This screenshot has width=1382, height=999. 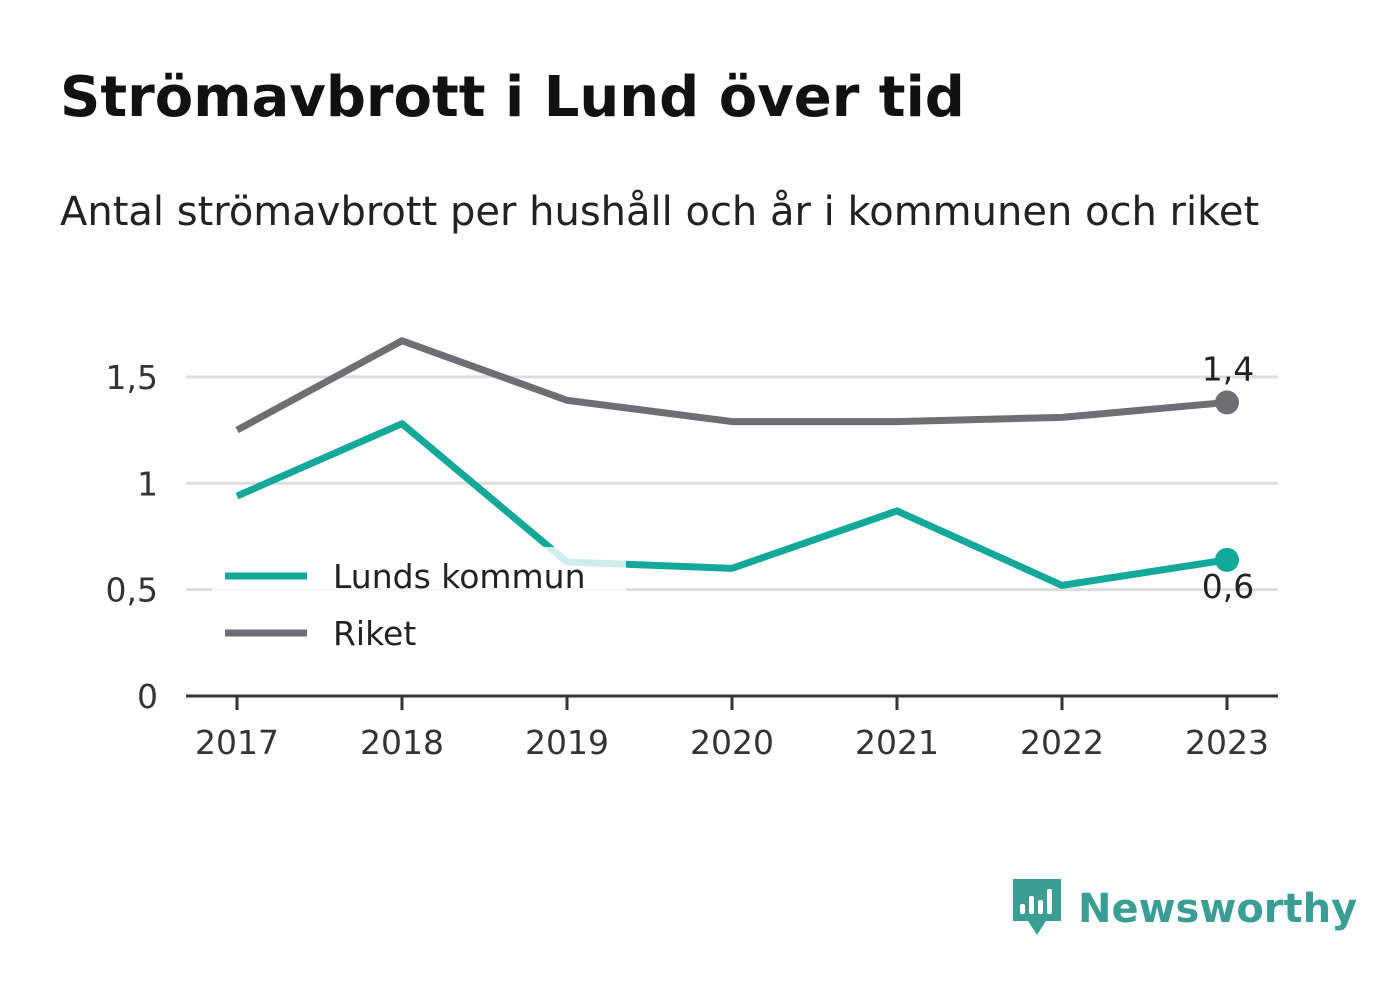 I want to click on x-tick-label: 2022, so click(x=1062, y=742).